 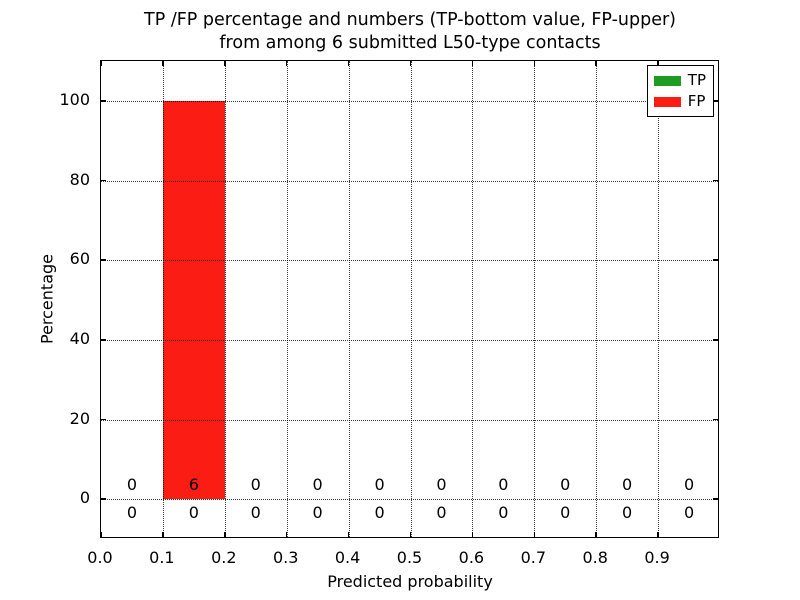 I want to click on x-tick-label: 0.4, so click(x=347, y=557).